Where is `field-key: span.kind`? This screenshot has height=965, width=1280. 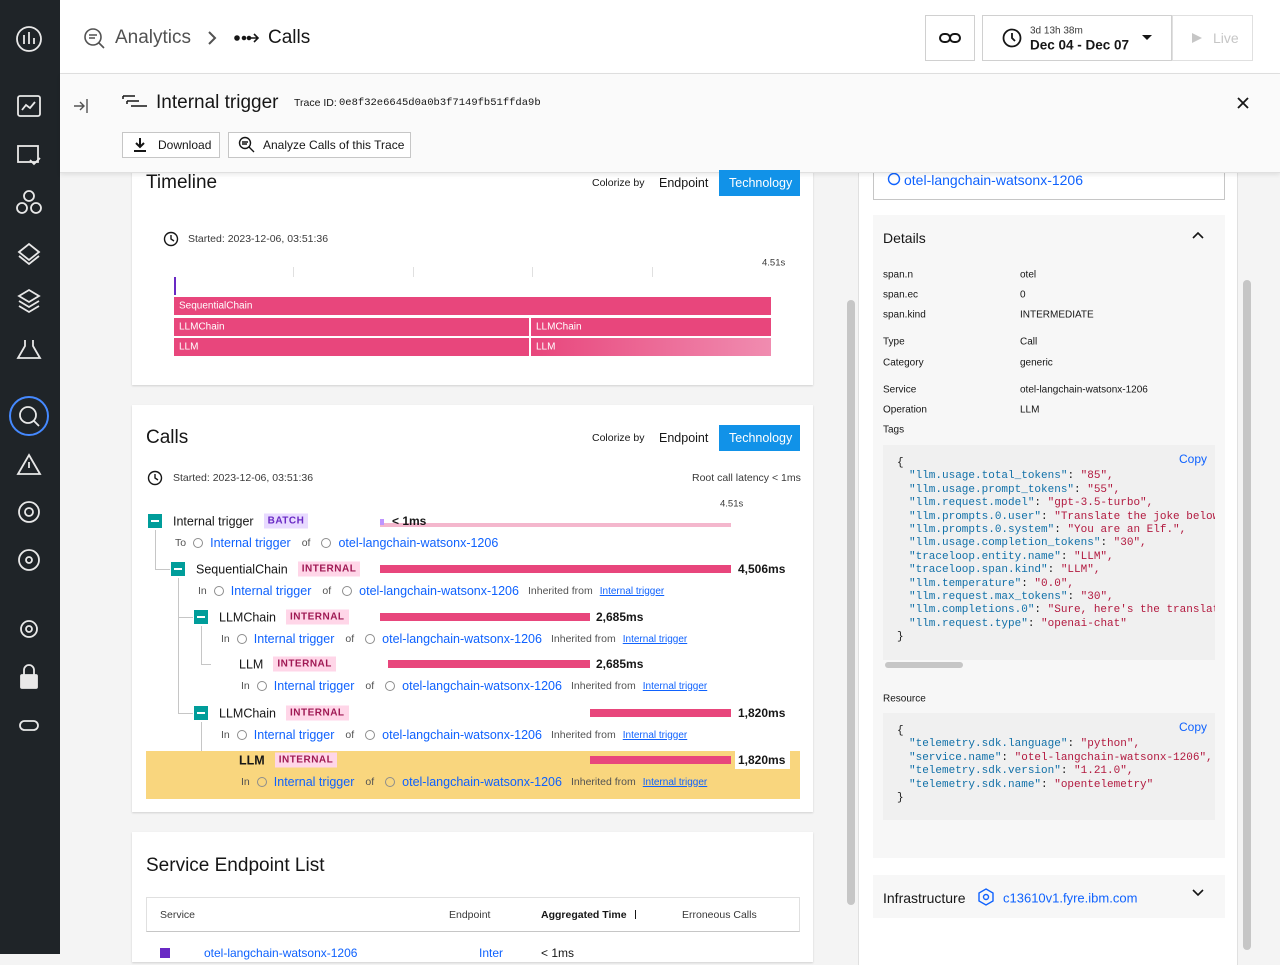
field-key: span.kind is located at coordinates (904, 315).